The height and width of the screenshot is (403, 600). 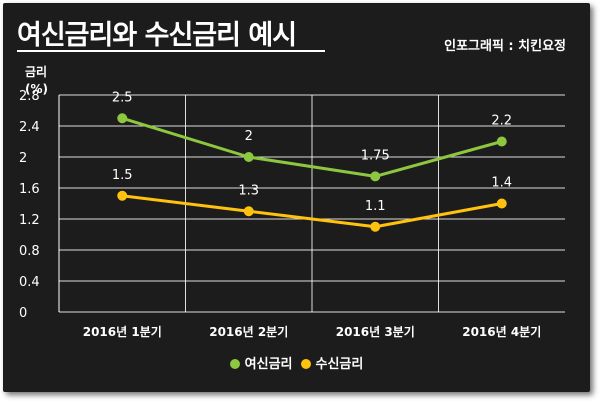 What do you see at coordinates (36, 81) in the screenshot?
I see `y-axis-title: 금리 (%)` at bounding box center [36, 81].